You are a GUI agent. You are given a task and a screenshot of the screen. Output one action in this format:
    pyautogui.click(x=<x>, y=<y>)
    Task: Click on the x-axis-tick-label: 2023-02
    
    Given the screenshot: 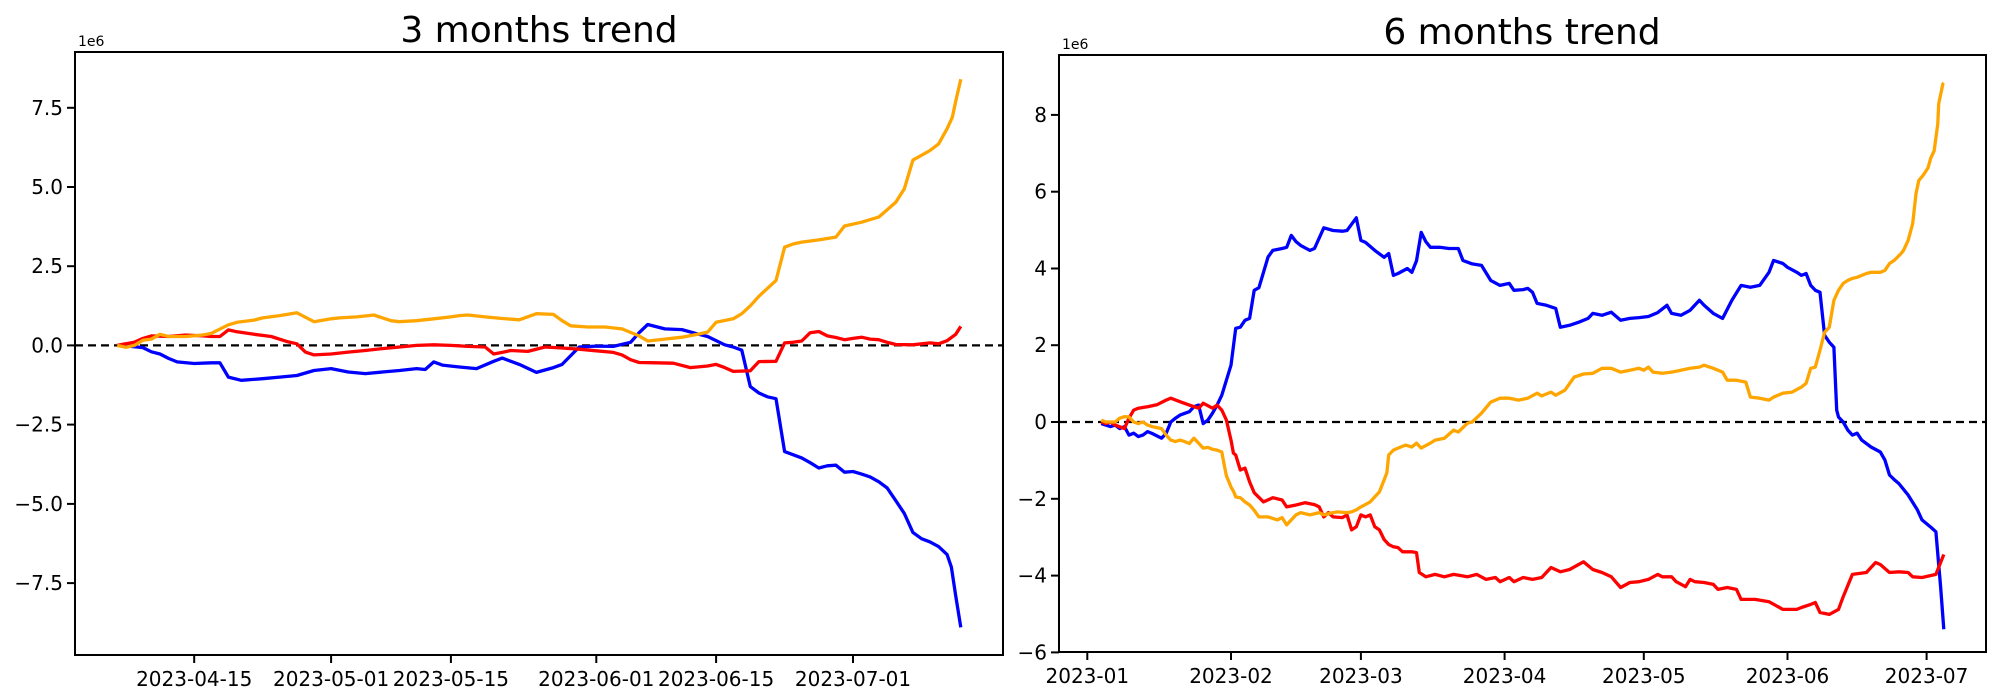 What is the action you would take?
    pyautogui.click(x=1231, y=676)
    